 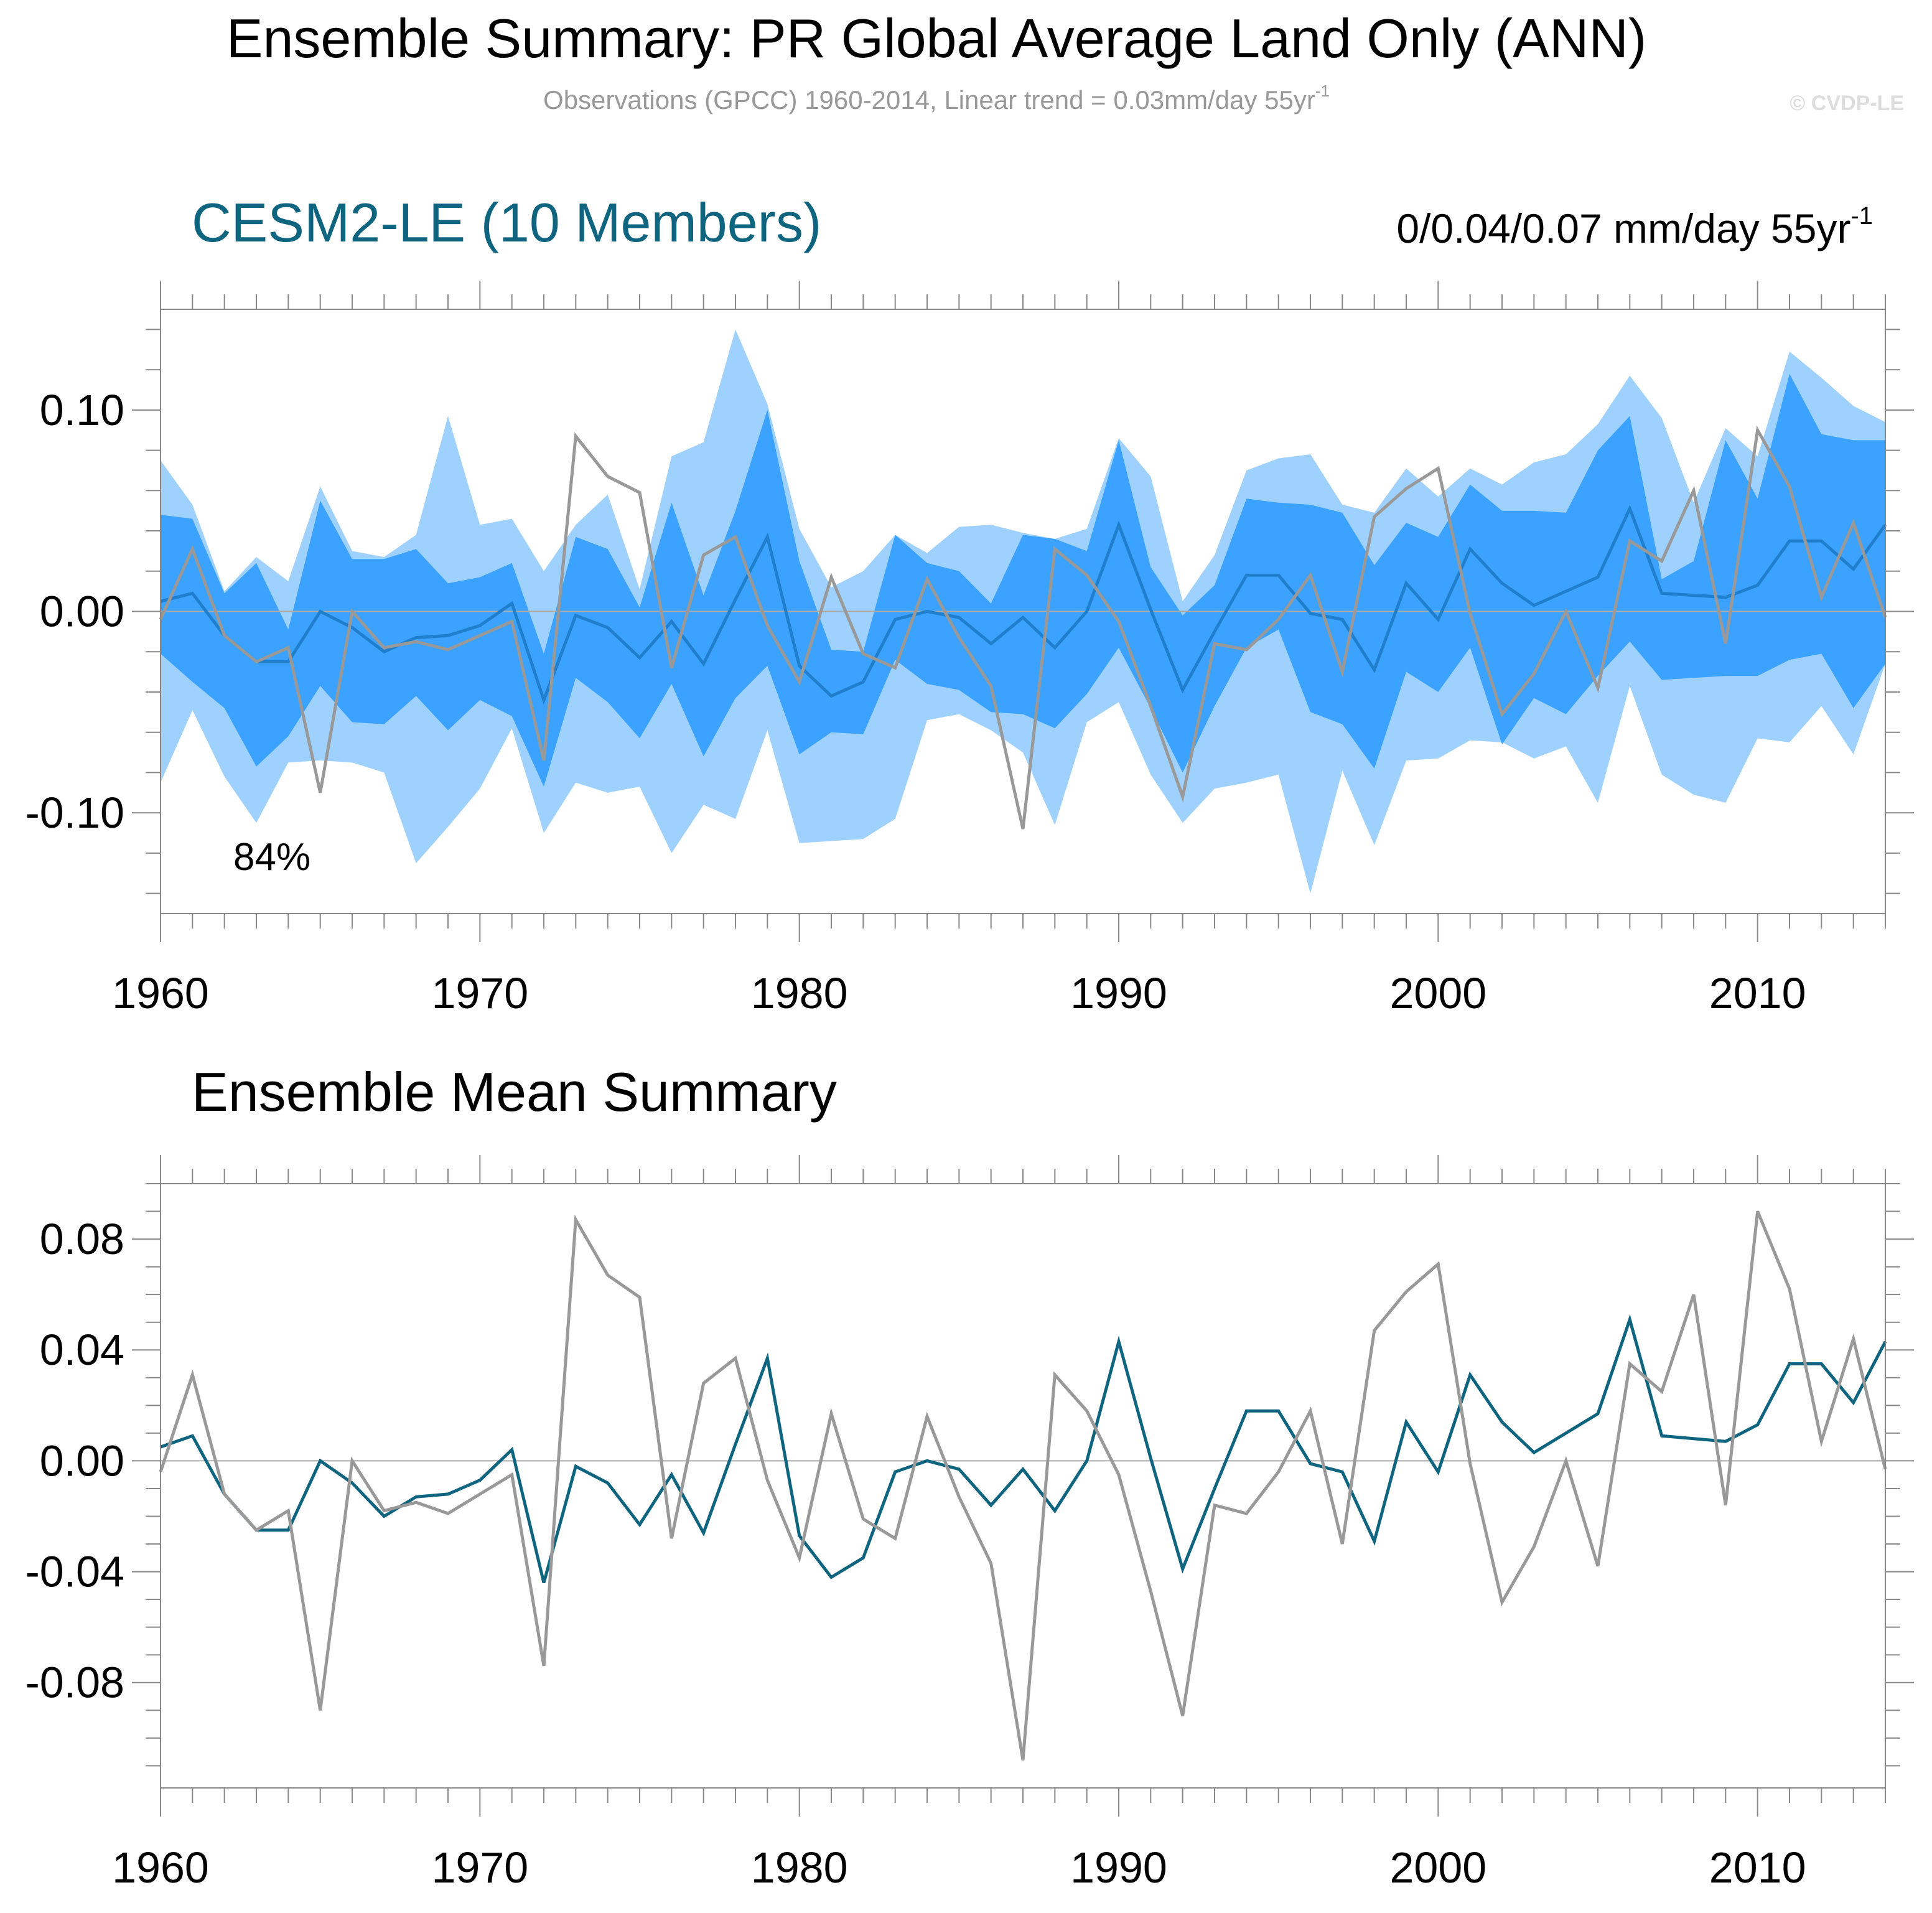 What do you see at coordinates (514, 1092) in the screenshot?
I see `ensemble-mean-title: Ensemble Mean Summary` at bounding box center [514, 1092].